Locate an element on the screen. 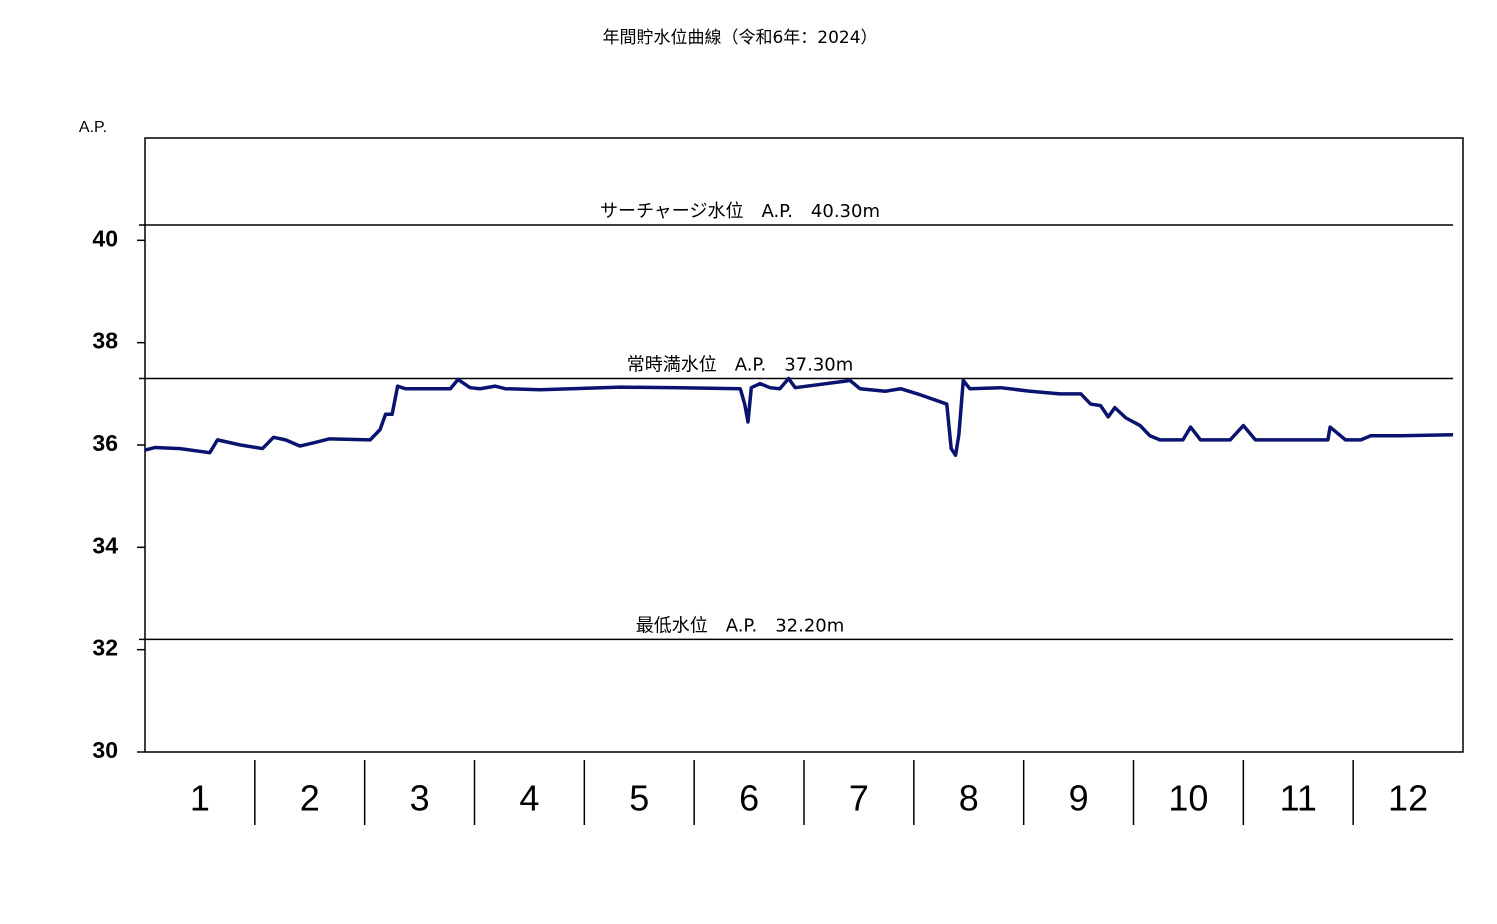  x-tick-label: 10 is located at coordinates (1188, 798).